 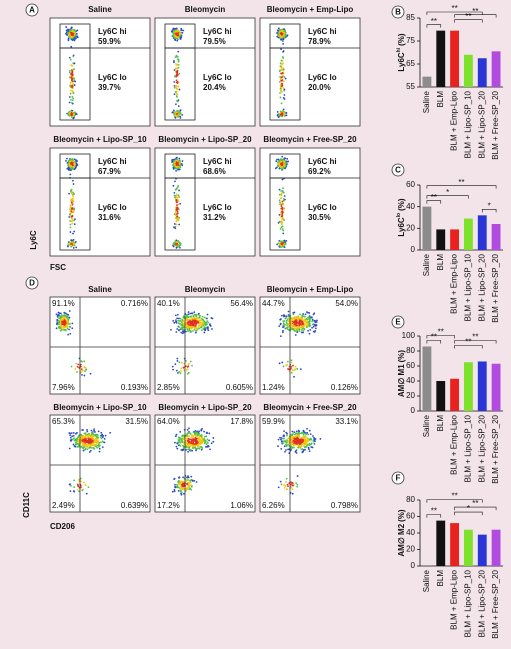 I want to click on y-label-sup: hi, so click(x=399, y=49).